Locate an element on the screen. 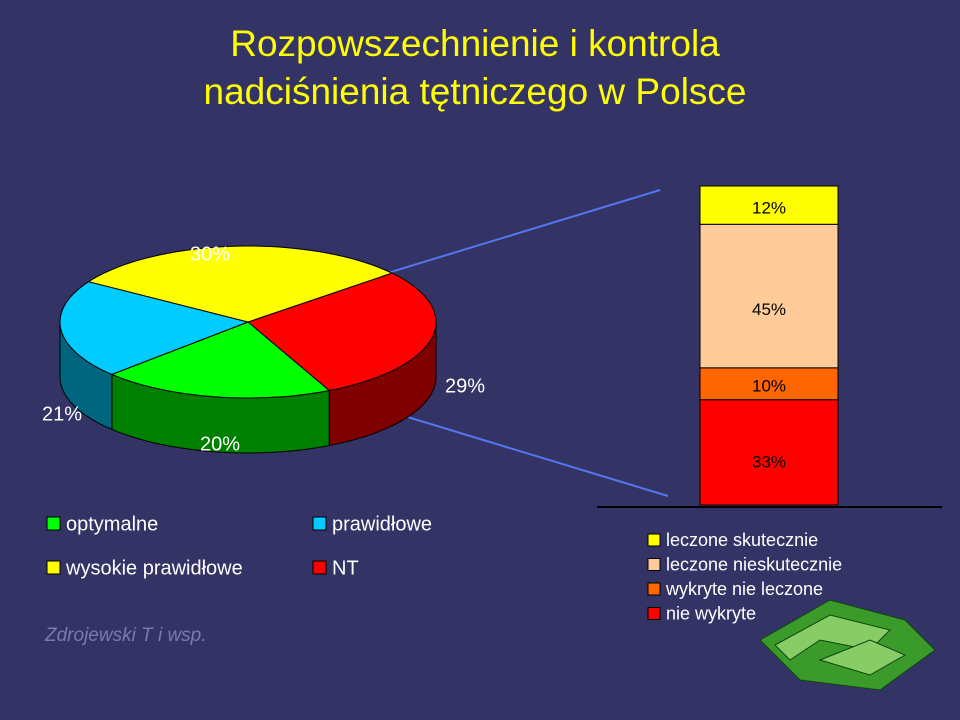 The width and height of the screenshot is (960, 720). legend-label: optymalne is located at coordinates (112, 524).